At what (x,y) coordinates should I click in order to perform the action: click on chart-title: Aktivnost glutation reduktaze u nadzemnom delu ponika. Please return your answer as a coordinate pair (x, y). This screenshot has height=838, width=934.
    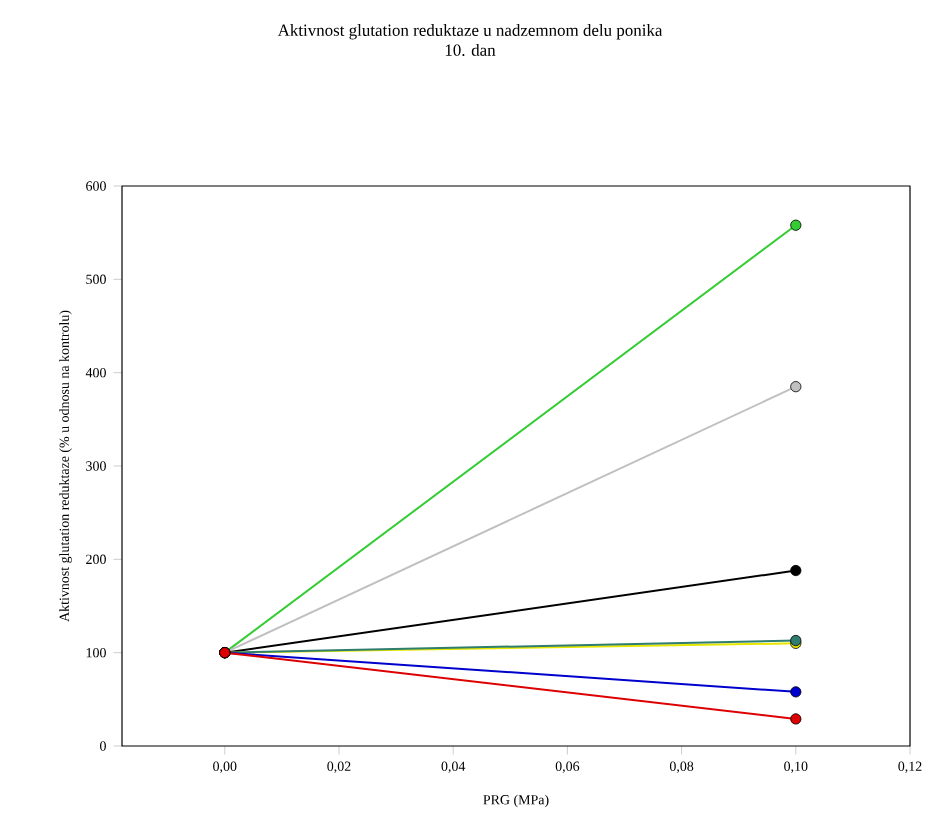
    Looking at the image, I should click on (470, 32).